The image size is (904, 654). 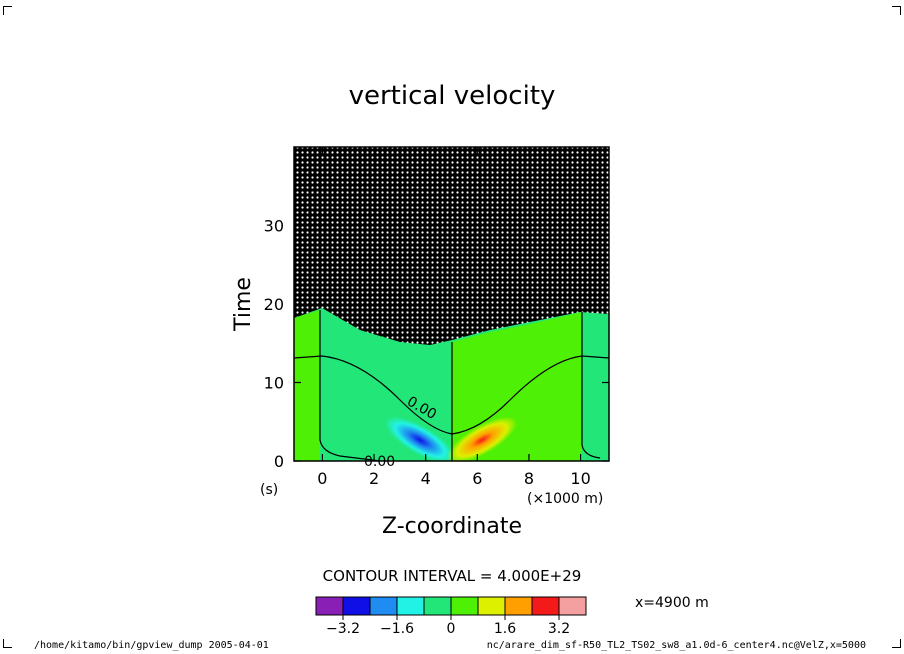 I want to click on crop-mark-bottom-left, so click(x=7, y=643).